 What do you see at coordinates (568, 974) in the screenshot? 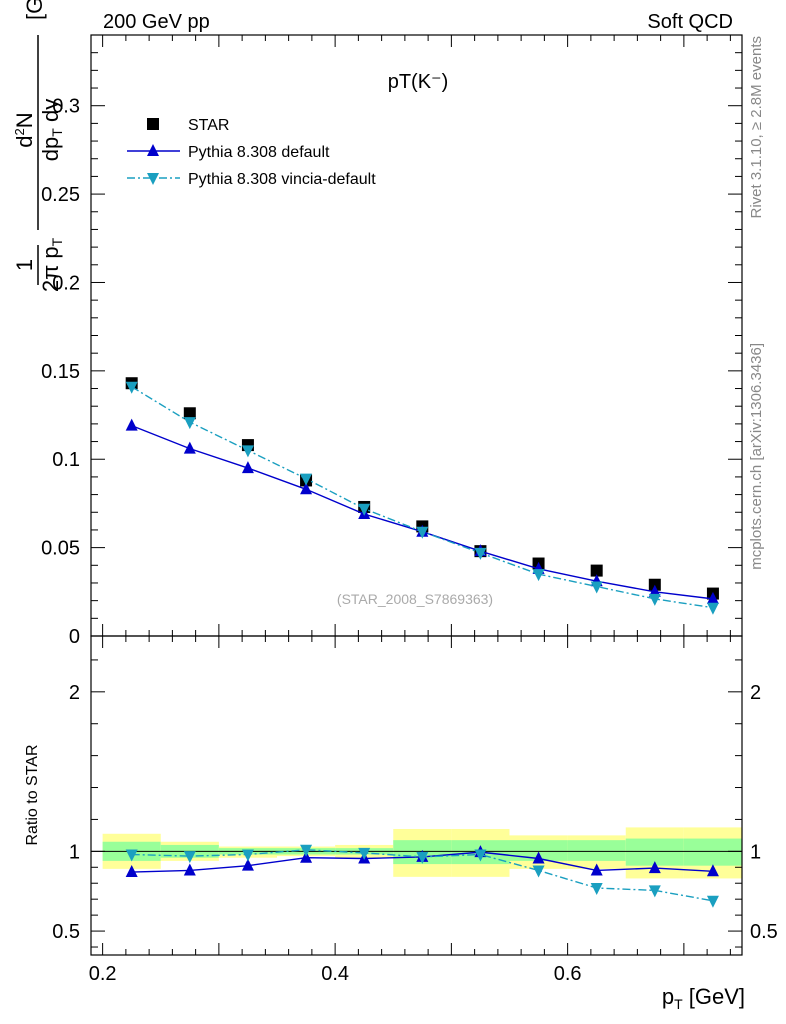
I see `x-tick-label: 0.6` at bounding box center [568, 974].